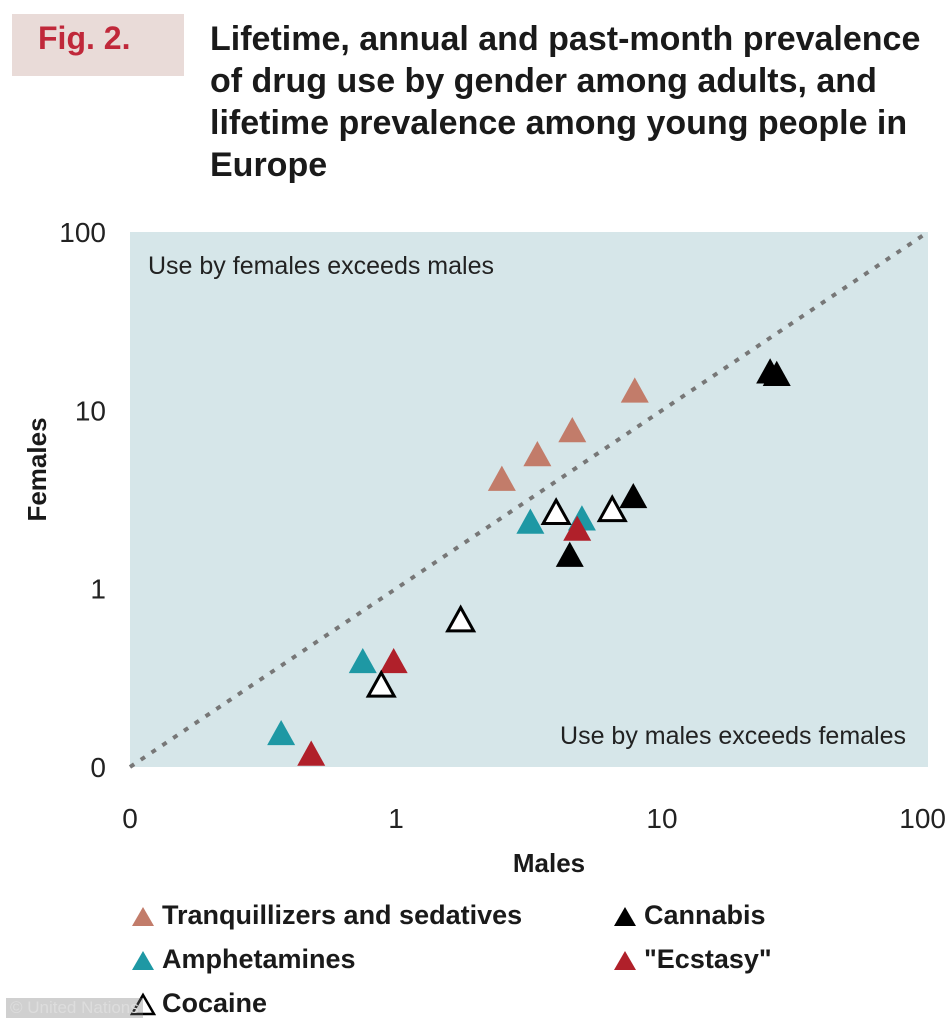 This screenshot has width=950, height=1021. What do you see at coordinates (74, 1008) in the screenshot?
I see `image-credit: © United Nations` at bounding box center [74, 1008].